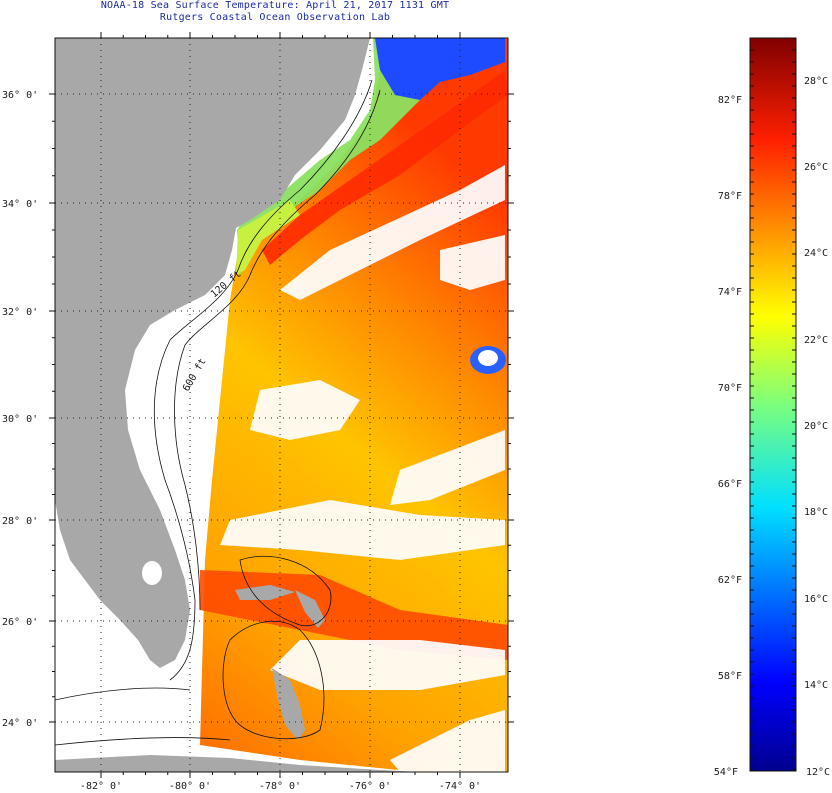 Image resolution: width=832 pixels, height=793 pixels. I want to click on lon-label-74: -74° 0', so click(460, 786).